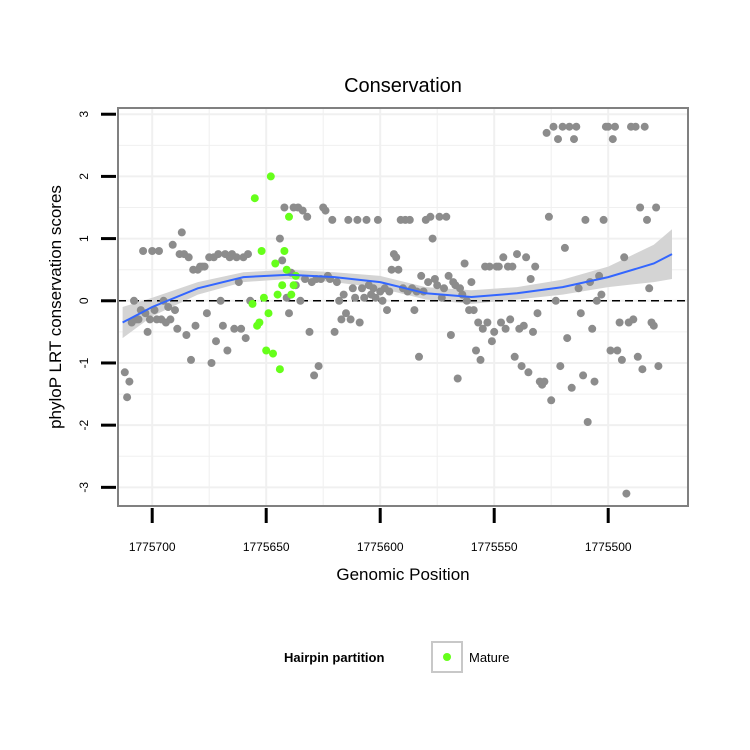  What do you see at coordinates (489, 657) in the screenshot?
I see `legend-label-mature: Mature` at bounding box center [489, 657].